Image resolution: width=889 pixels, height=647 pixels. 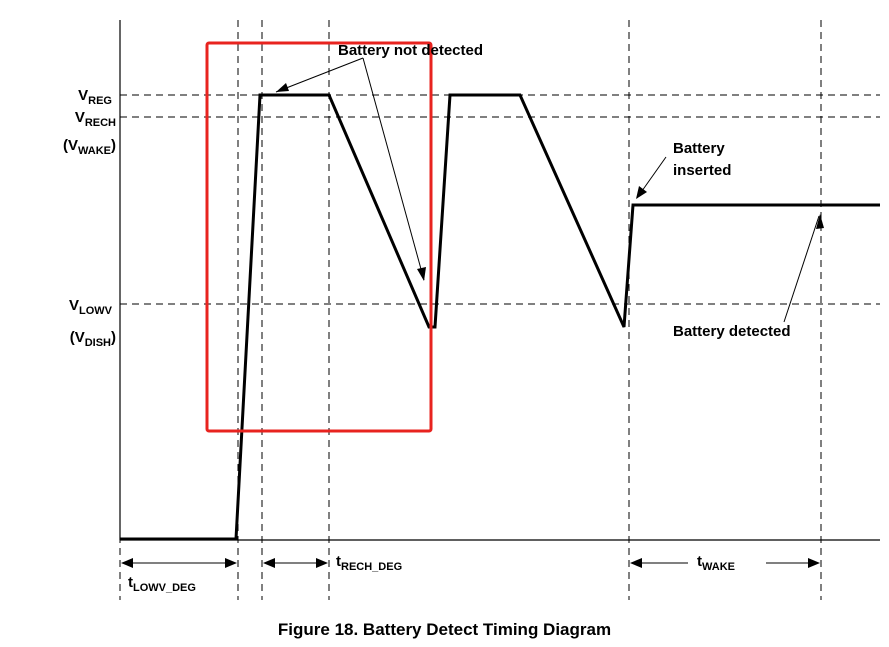 I want to click on battery-not-detected-label: Battery not detected, so click(x=410, y=50).